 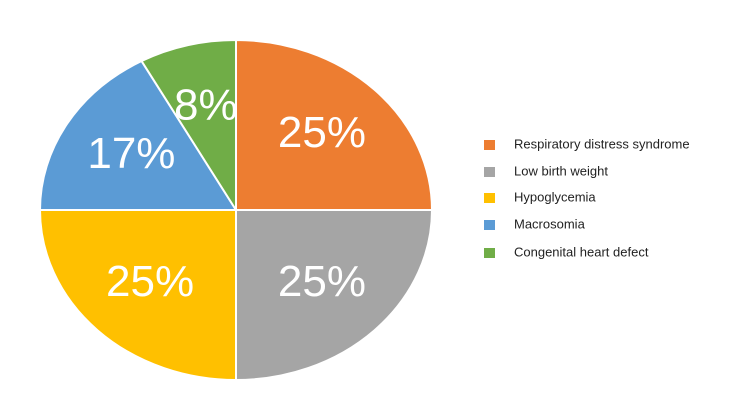 What do you see at coordinates (602, 143) in the screenshot?
I see `legend-label: Respiratory distress syndrome` at bounding box center [602, 143].